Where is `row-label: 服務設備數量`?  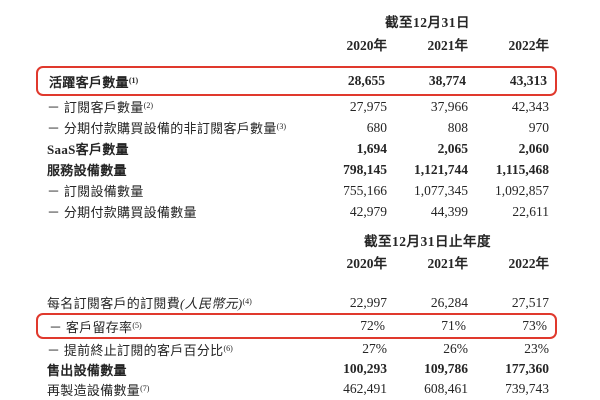 row-label: 服務設備數量 is located at coordinates (87, 170).